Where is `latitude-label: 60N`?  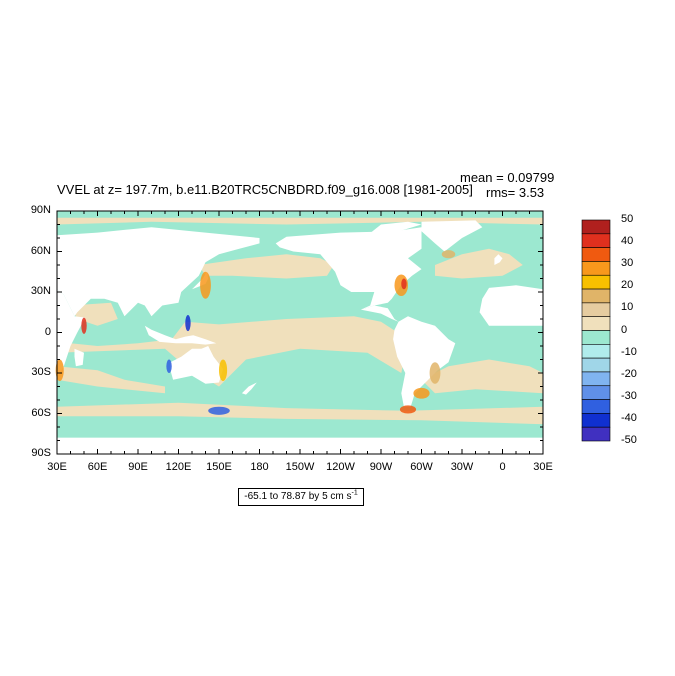
latitude-label: 60N is located at coordinates (40, 250).